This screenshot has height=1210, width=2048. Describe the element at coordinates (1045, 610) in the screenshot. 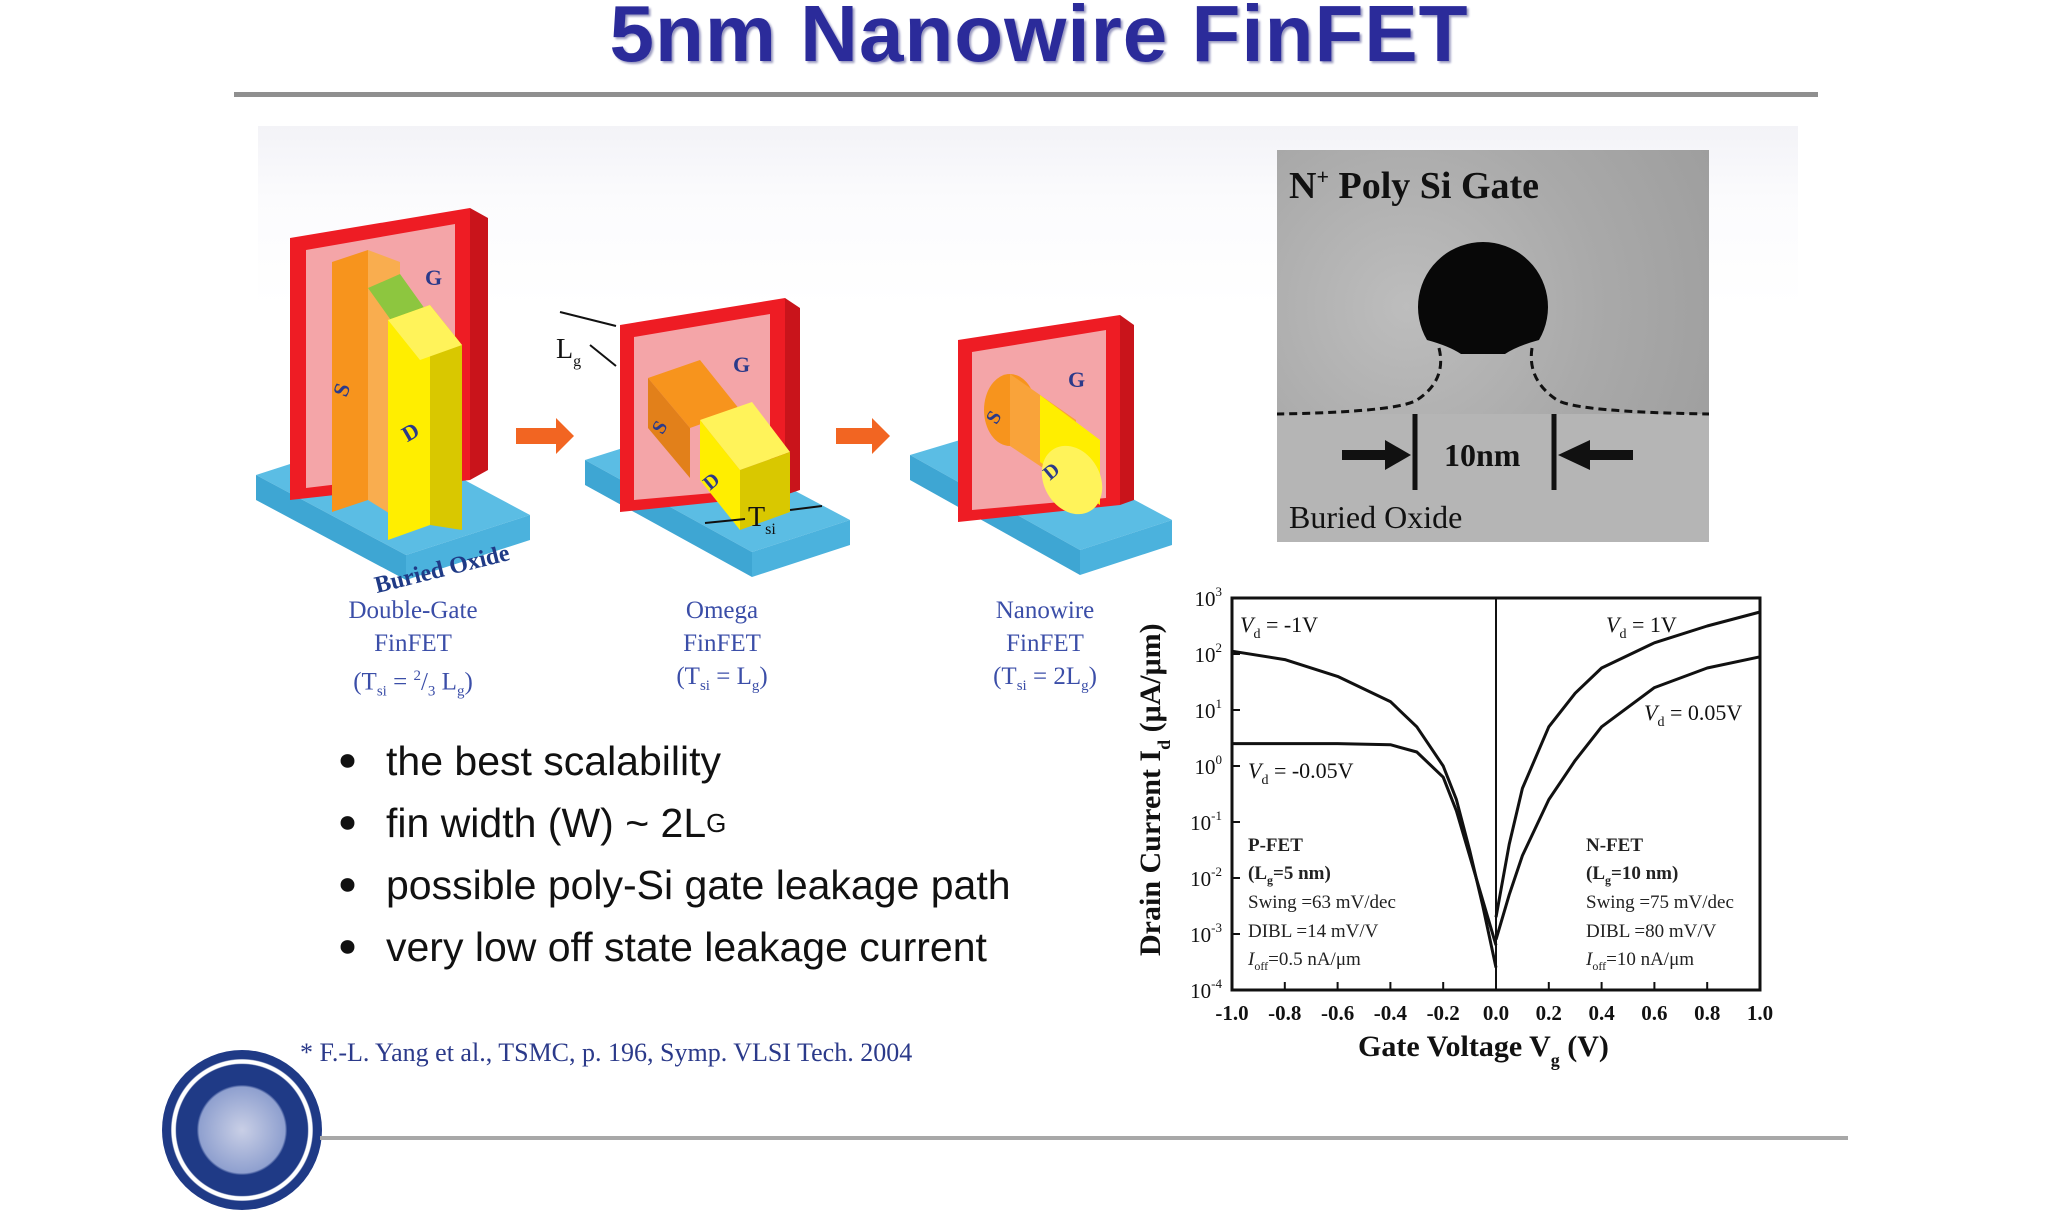

I see `caption-name: Nanowire` at that location.